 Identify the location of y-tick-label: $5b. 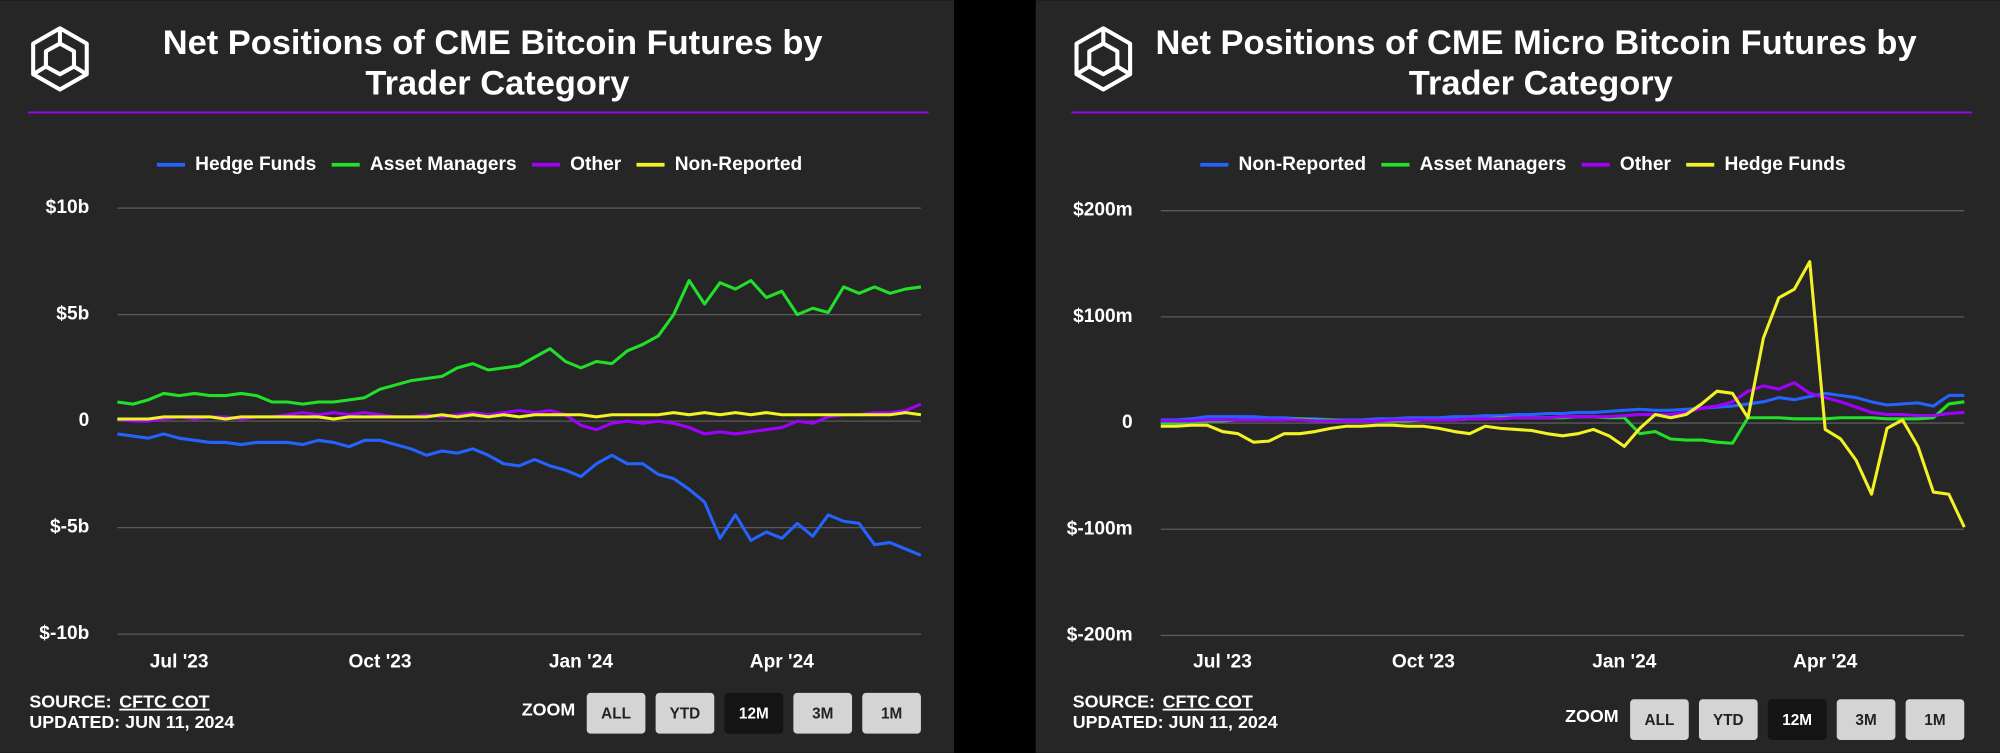
(72, 314).